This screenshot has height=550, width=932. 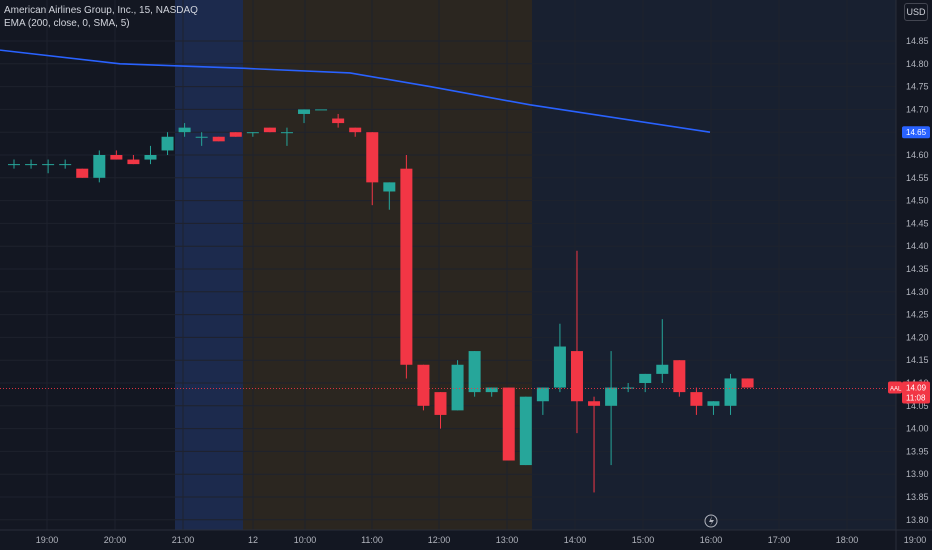 What do you see at coordinates (917, 155) in the screenshot?
I see `y-tick-label: 14.60` at bounding box center [917, 155].